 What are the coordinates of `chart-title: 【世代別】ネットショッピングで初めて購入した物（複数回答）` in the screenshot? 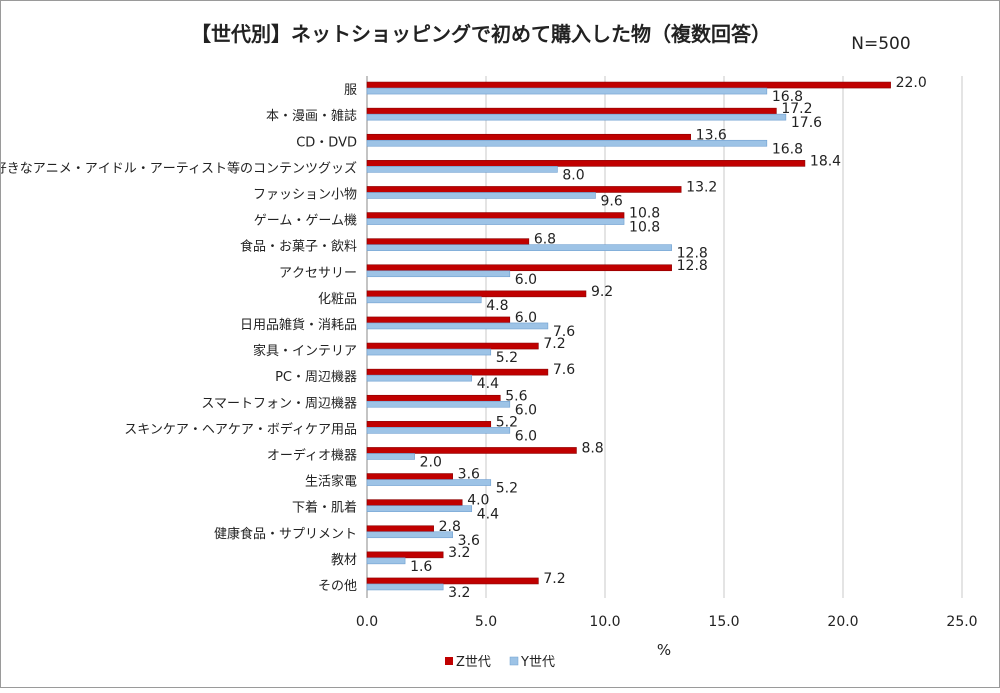 It's located at (481, 34).